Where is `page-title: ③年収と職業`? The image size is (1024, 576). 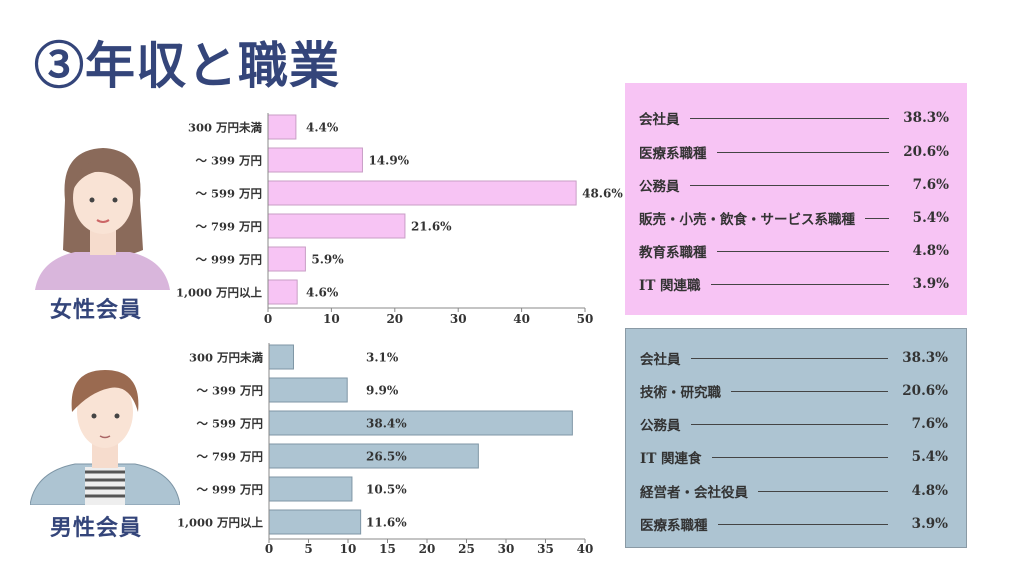 page-title: ③年収と職業 is located at coordinates (187, 65).